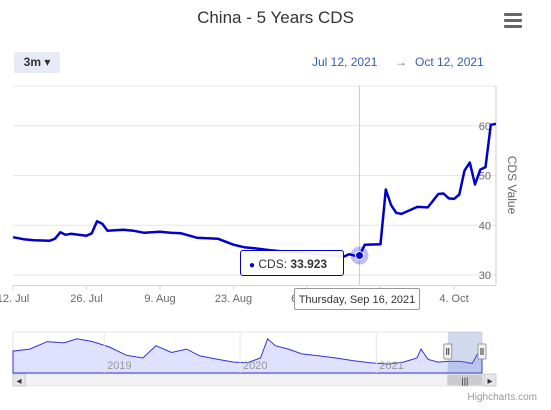 The image size is (551, 410). Describe the element at coordinates (401, 62) in the screenshot. I see `date-arrow-icon: →` at that location.